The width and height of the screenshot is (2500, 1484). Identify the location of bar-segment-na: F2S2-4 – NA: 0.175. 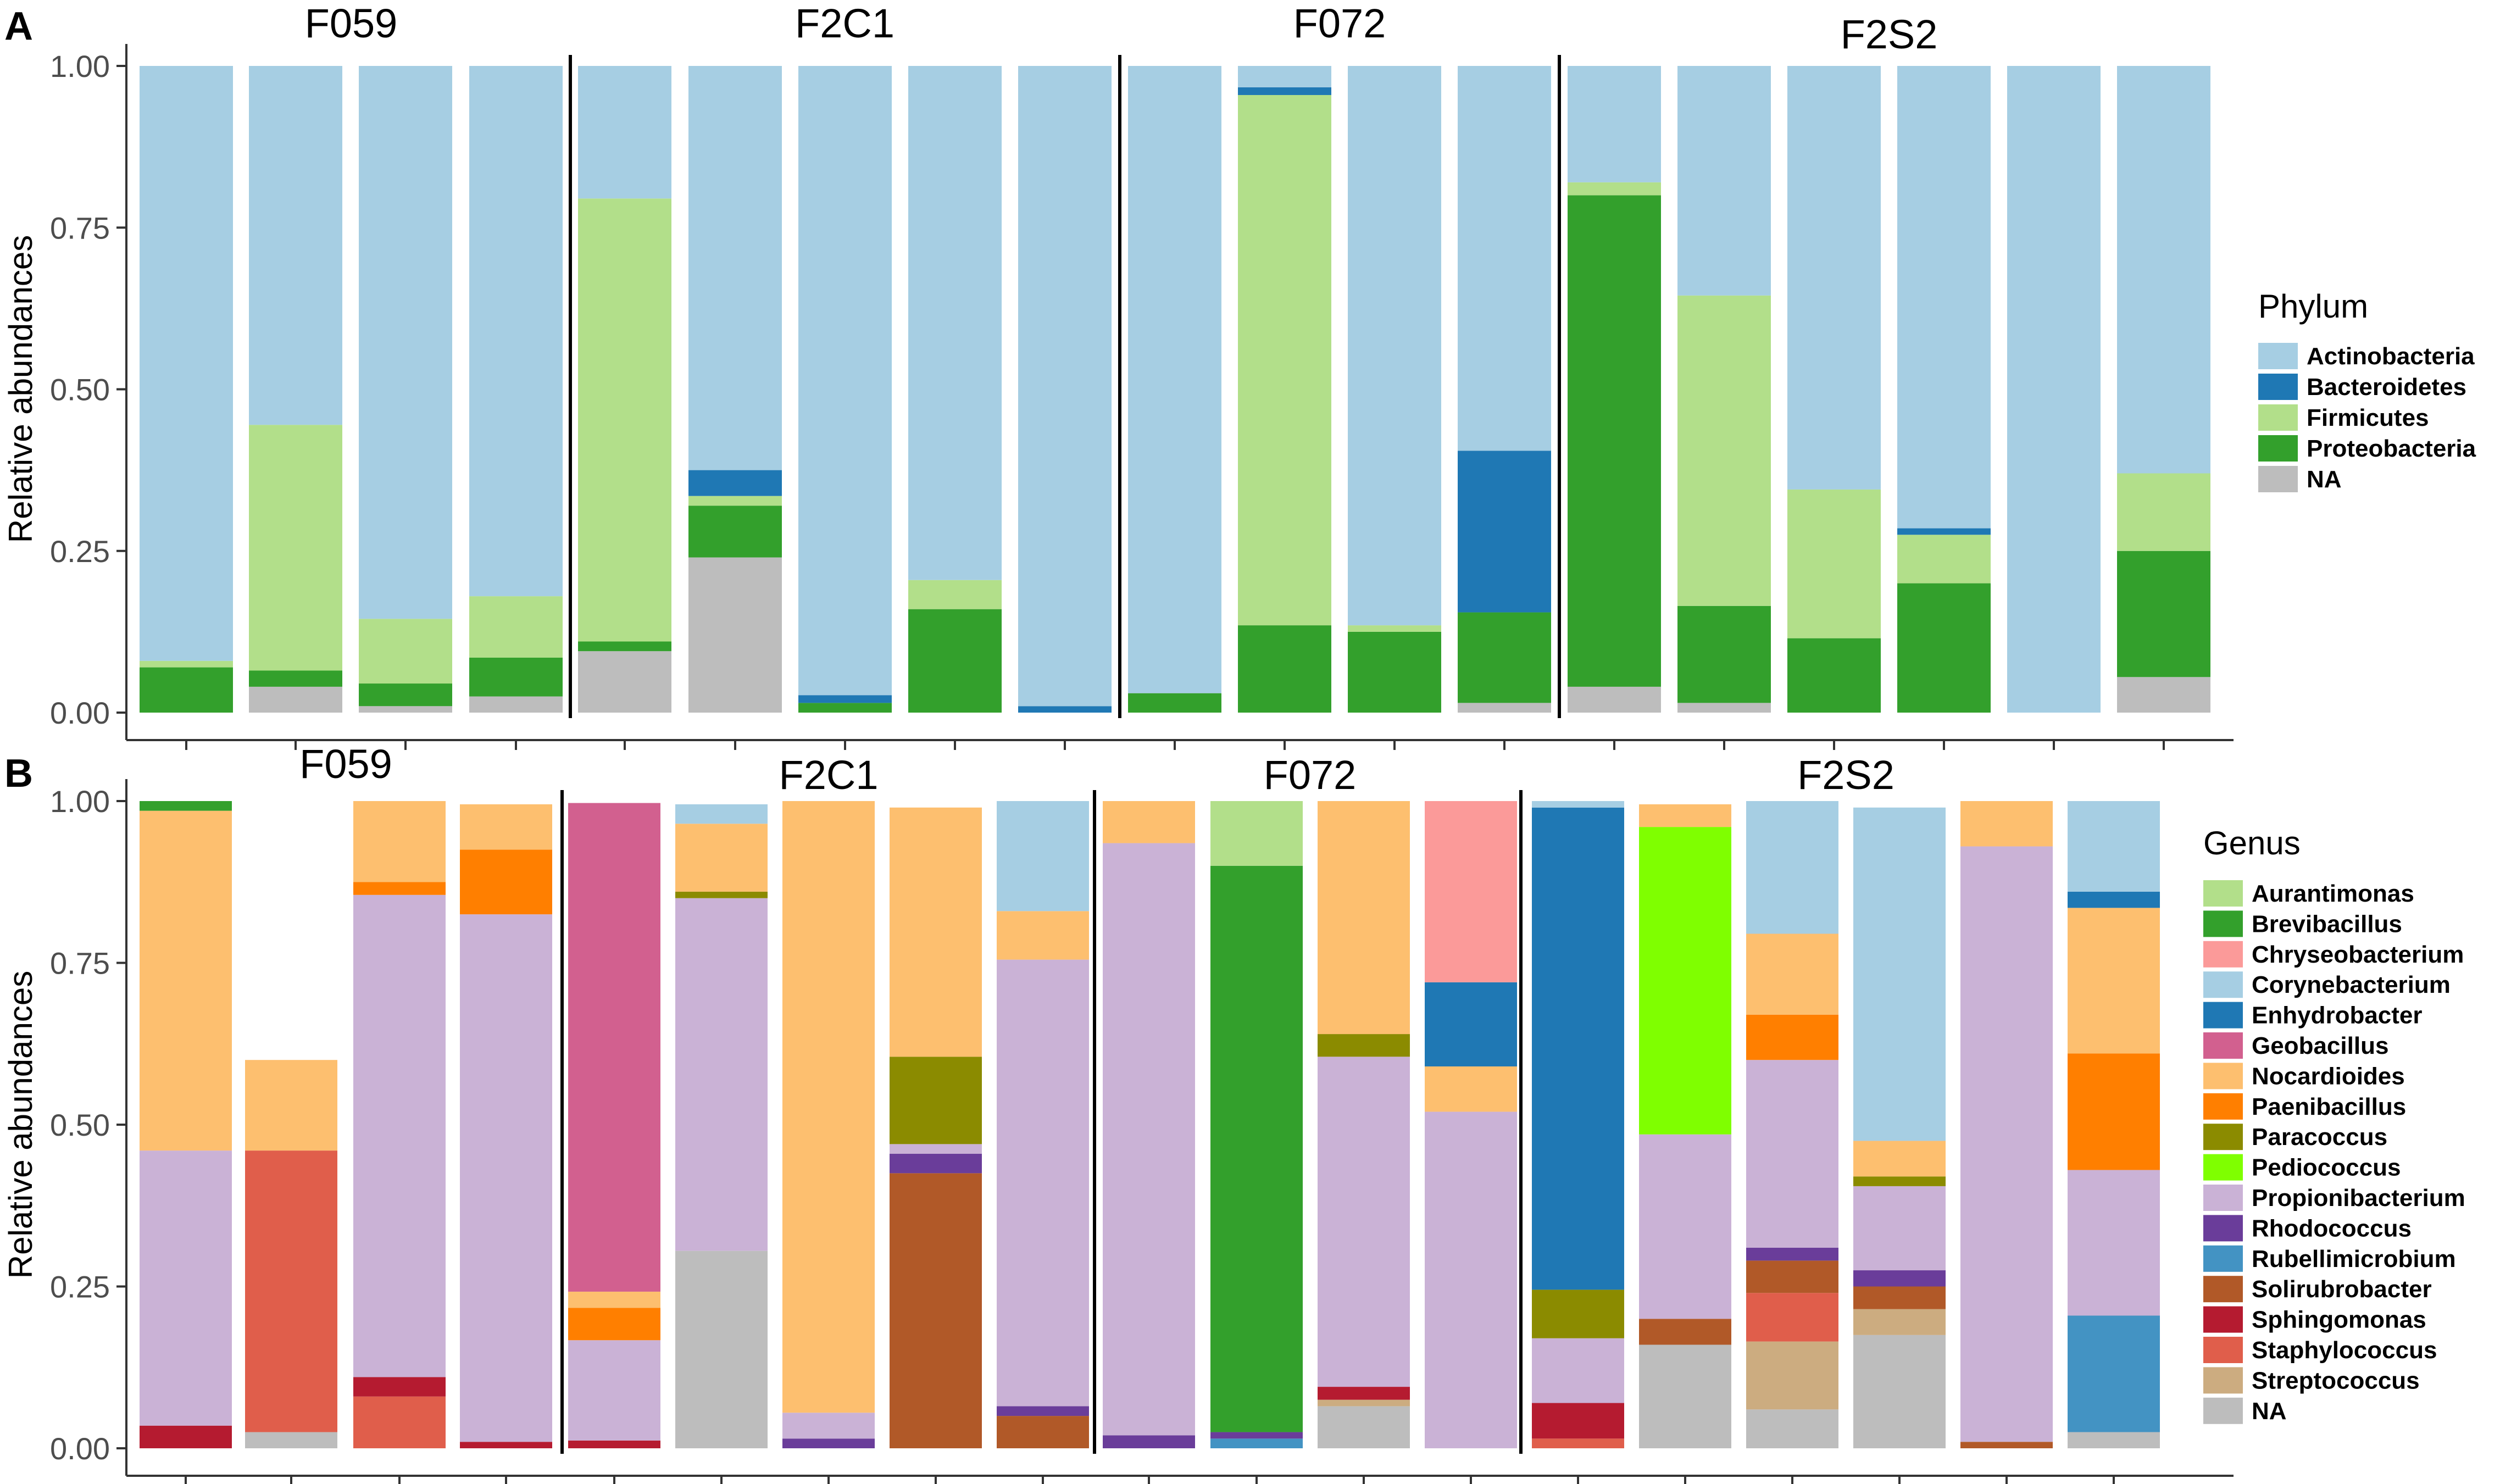
(1900, 1391).